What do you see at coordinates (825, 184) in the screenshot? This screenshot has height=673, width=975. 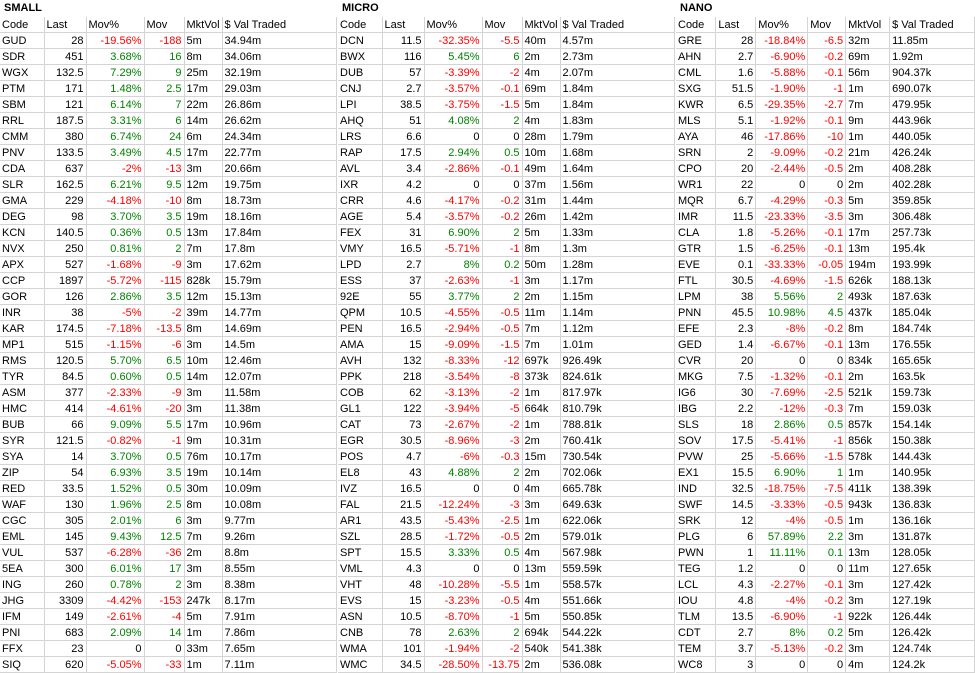 I see `table-row: WR1 22 0 0 2m 402.28k` at bounding box center [825, 184].